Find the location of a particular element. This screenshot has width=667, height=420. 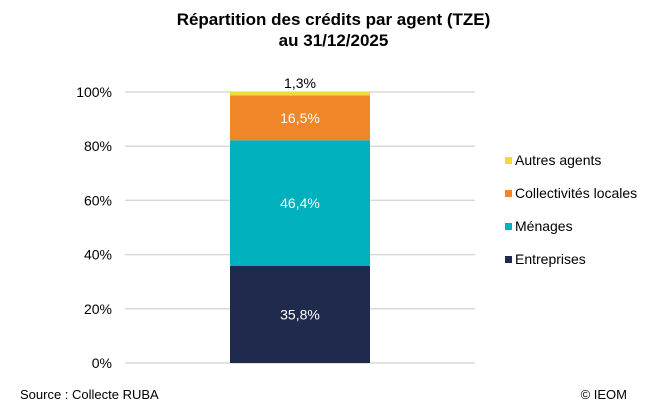

bar-segment-autres-agents is located at coordinates (300, 94).